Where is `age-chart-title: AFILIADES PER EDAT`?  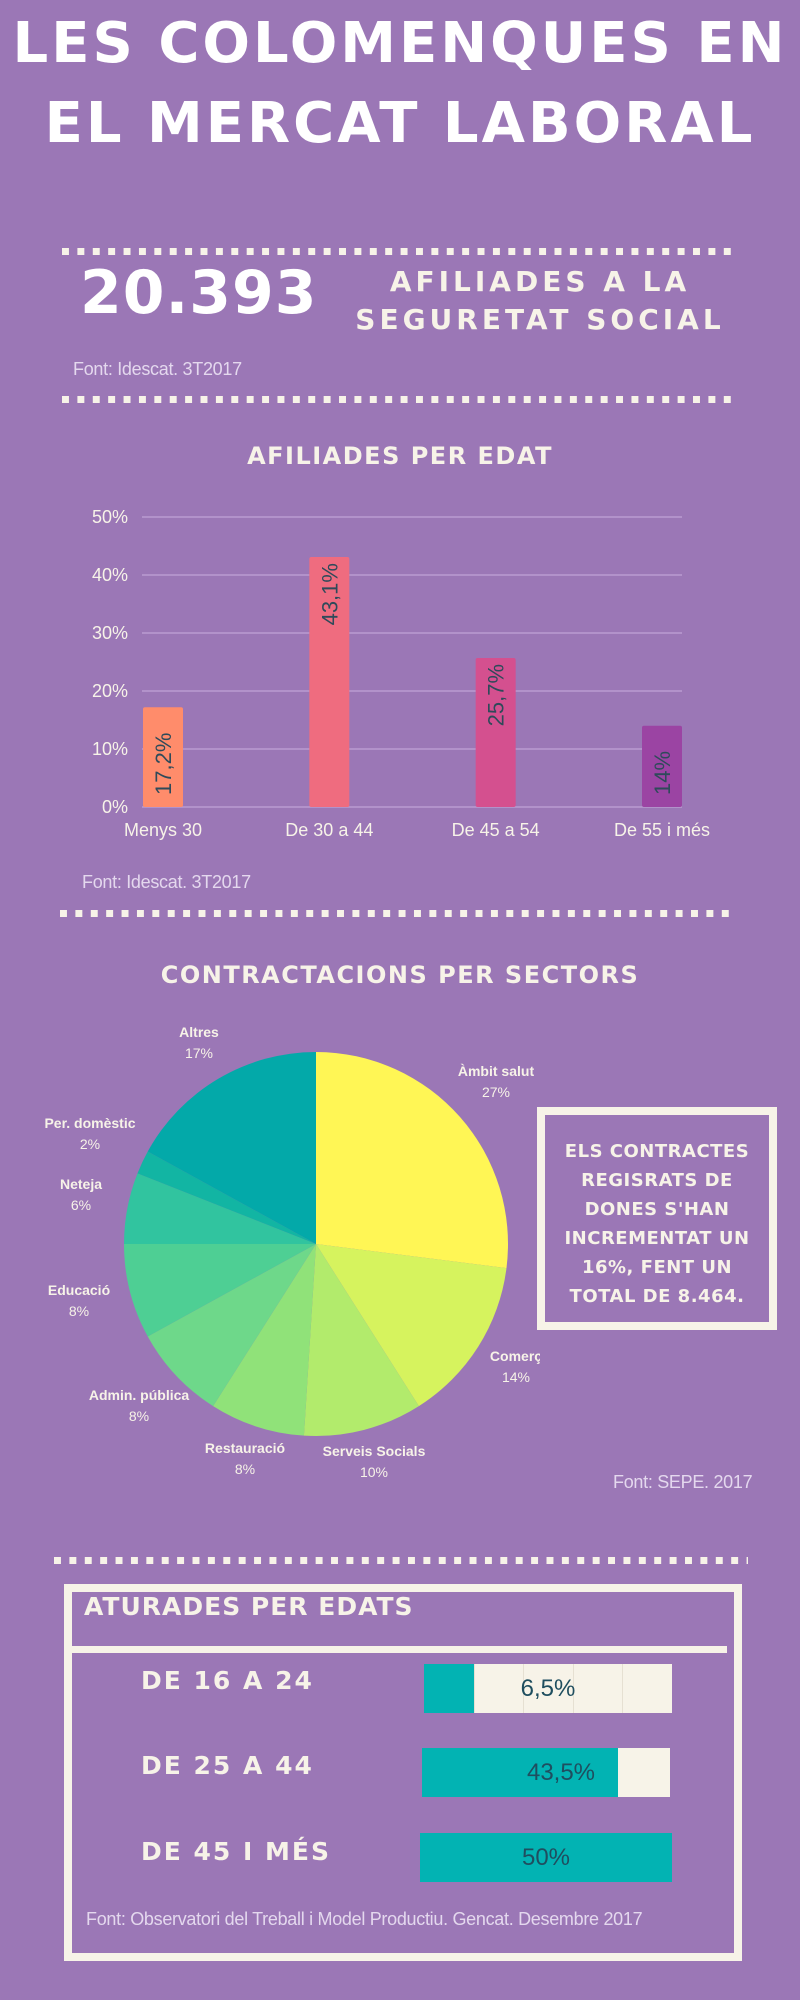 age-chart-title: AFILIADES PER EDAT is located at coordinates (400, 456).